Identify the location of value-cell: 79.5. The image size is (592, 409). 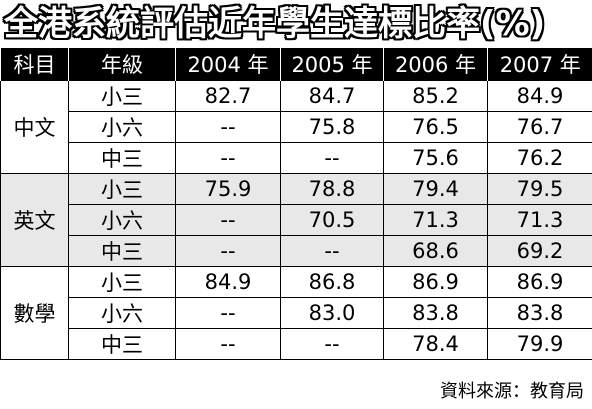
(539, 189).